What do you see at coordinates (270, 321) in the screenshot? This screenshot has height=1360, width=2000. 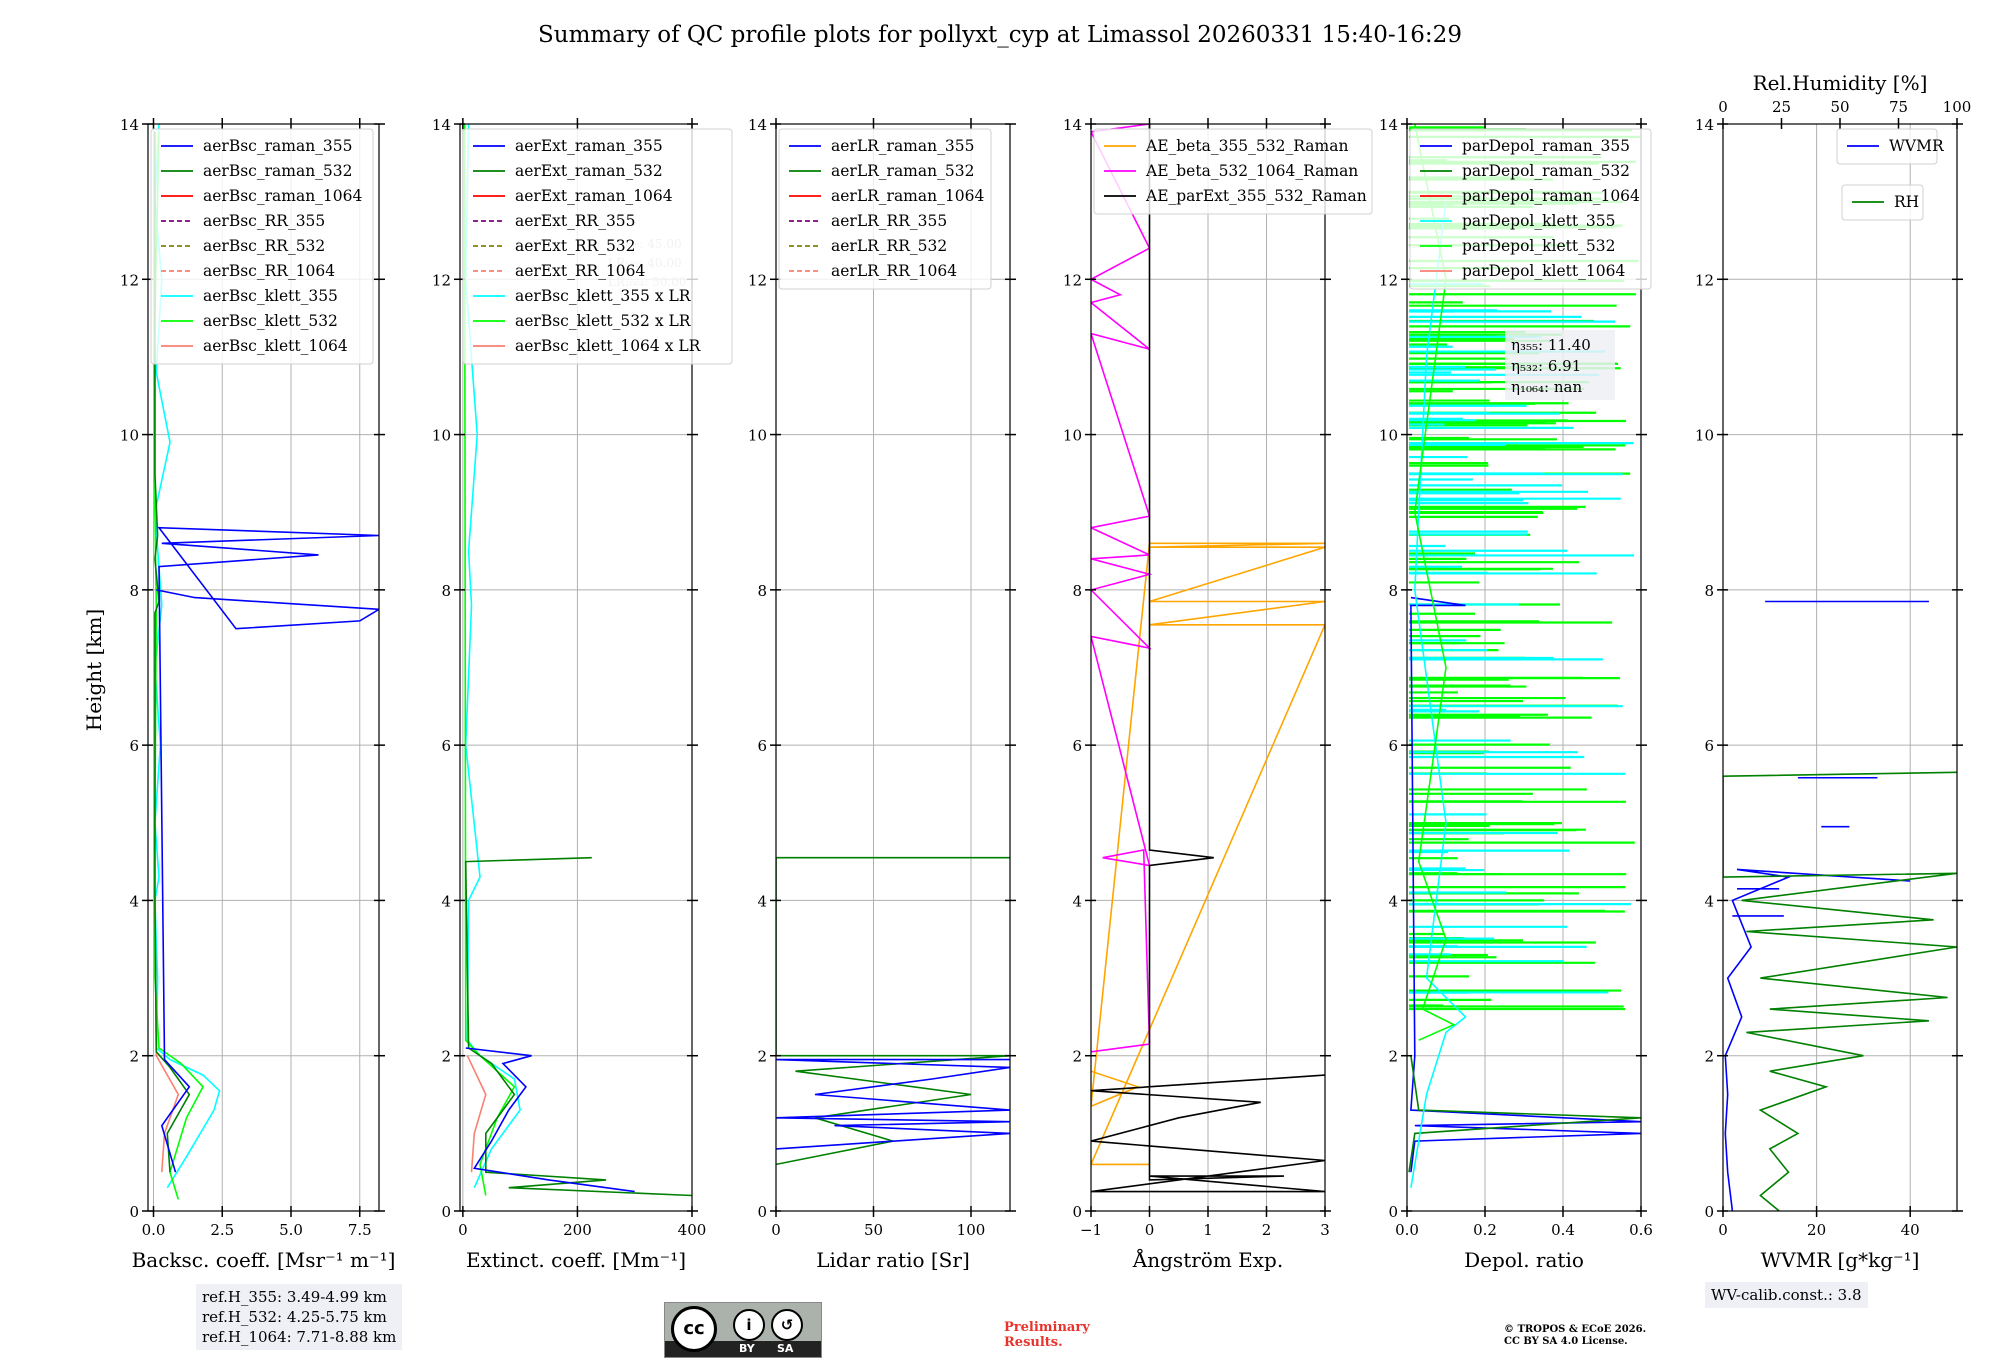 I see `legend-entry: aerBsc_klett_532` at bounding box center [270, 321].